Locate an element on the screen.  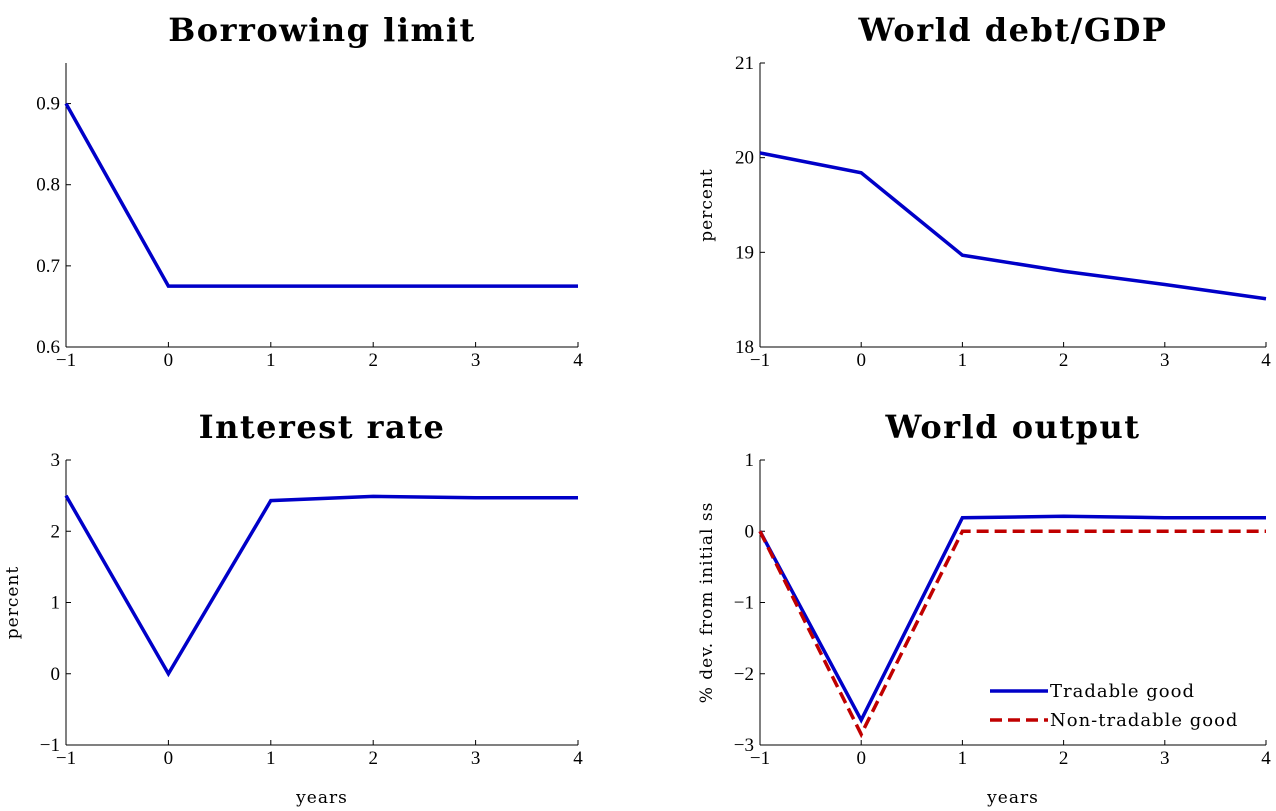
y-tick-label: −2 is located at coordinates (744, 674).